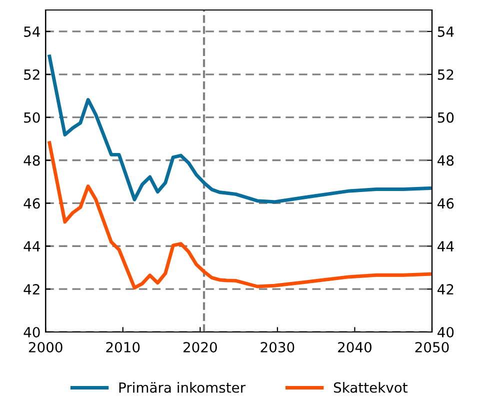 Image resolution: width=480 pixels, height=400 pixels. I want to click on x-tick-label: 2050, so click(432, 347).